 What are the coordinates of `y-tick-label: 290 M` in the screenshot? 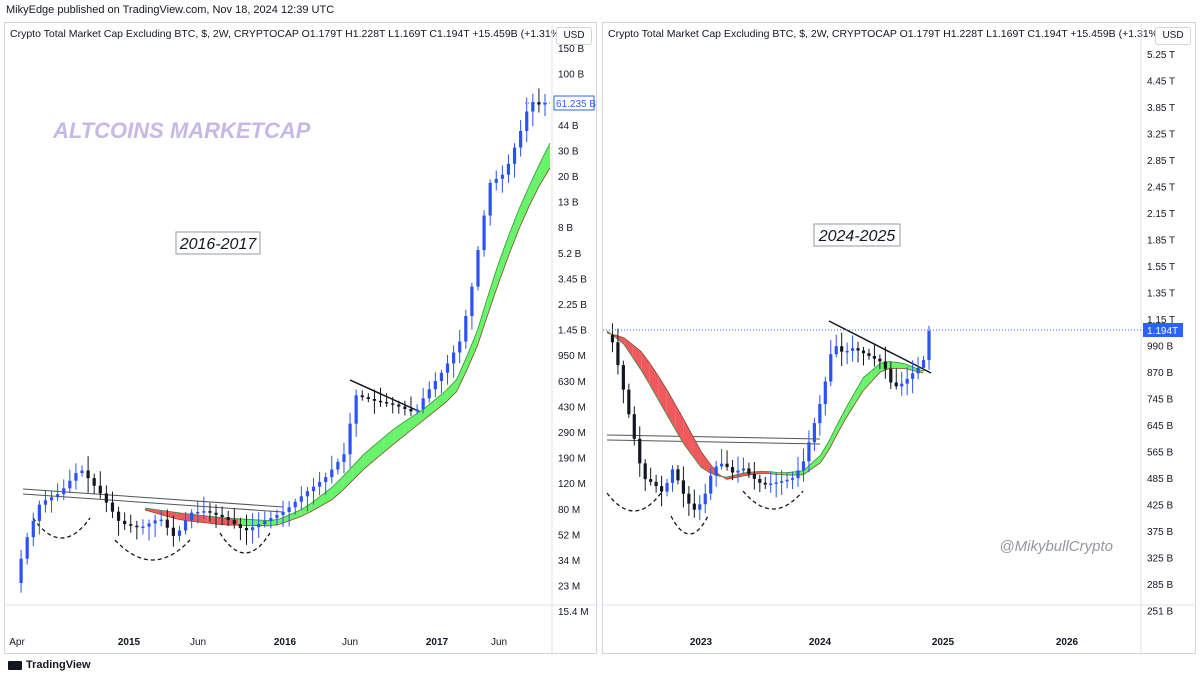 It's located at (572, 433).